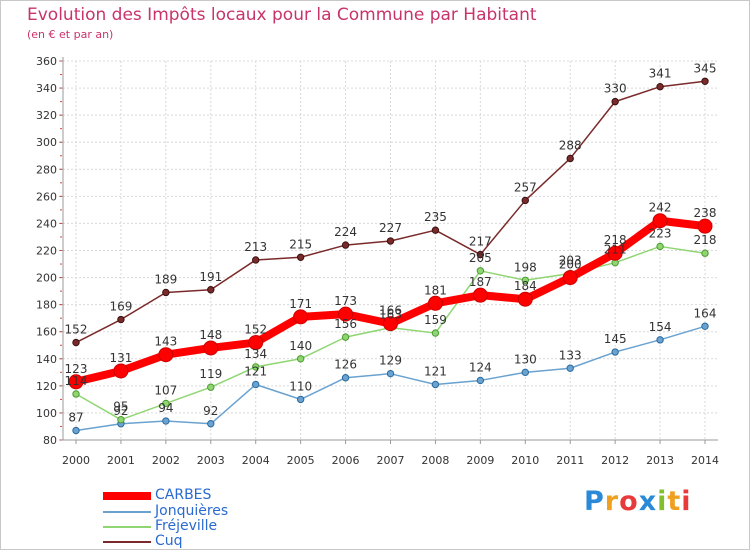 This screenshot has width=750, height=550. Describe the element at coordinates (435, 320) in the screenshot. I see `data-label-frejeville: 159` at that location.